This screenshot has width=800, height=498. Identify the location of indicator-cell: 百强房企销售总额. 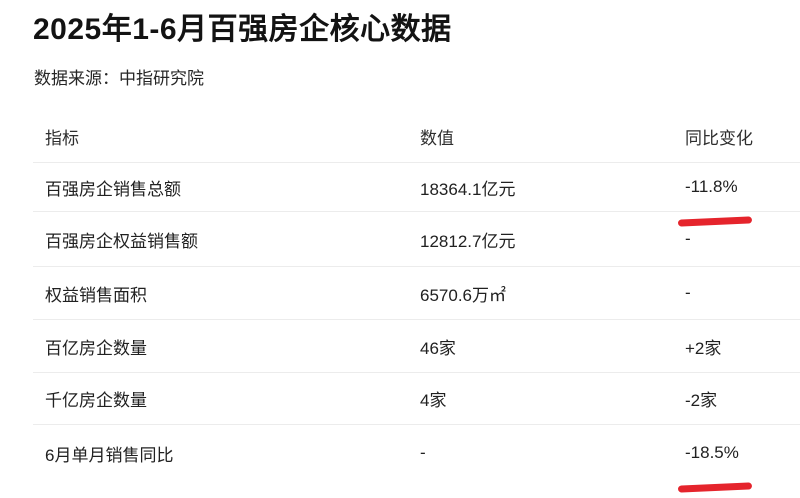
(113, 189).